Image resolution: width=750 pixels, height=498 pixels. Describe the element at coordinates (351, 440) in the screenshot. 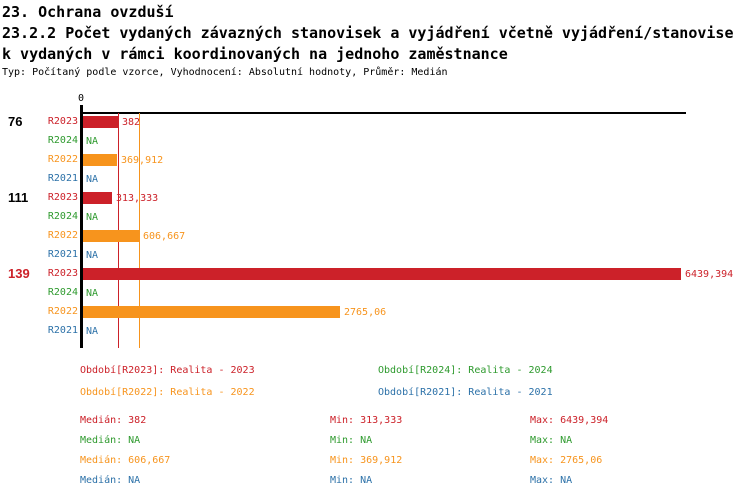

I see `stat-min-r2024: Min: NA` at that location.